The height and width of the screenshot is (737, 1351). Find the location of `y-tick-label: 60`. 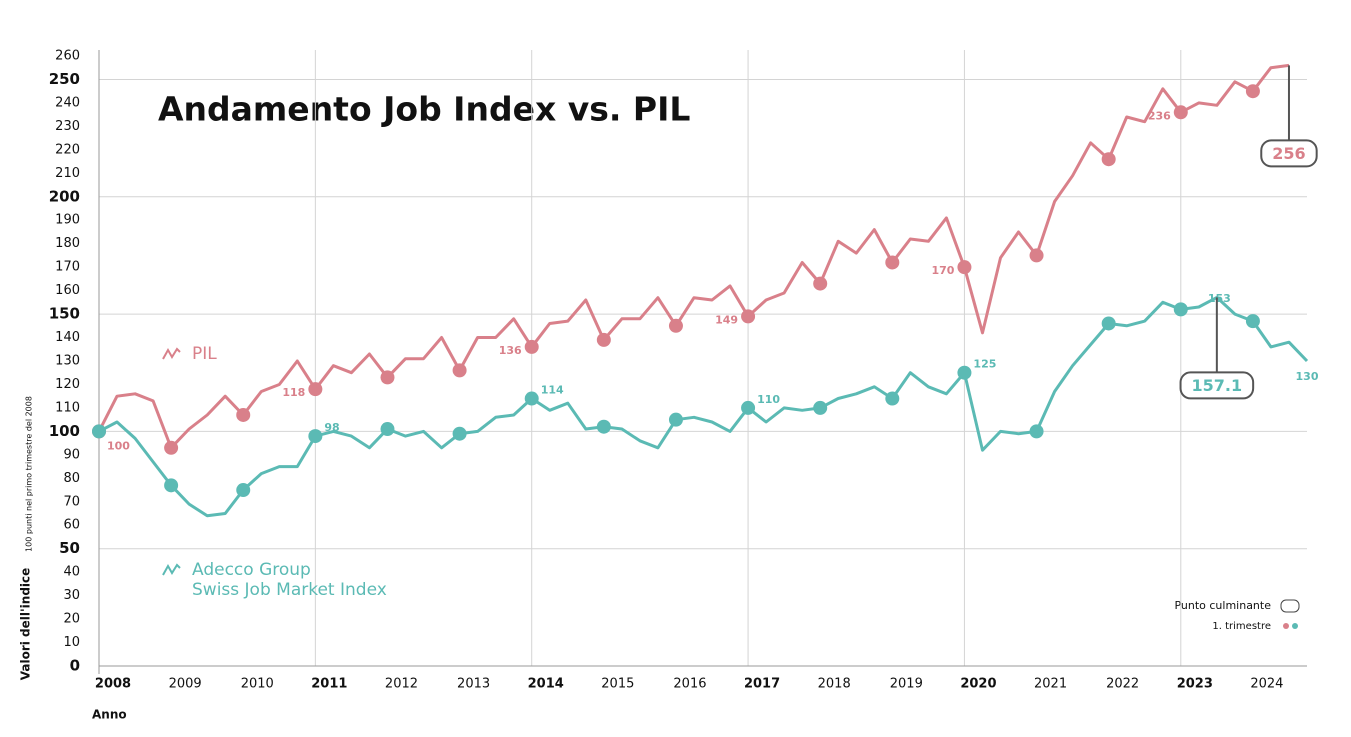

y-tick-label: 60 is located at coordinates (71, 525).